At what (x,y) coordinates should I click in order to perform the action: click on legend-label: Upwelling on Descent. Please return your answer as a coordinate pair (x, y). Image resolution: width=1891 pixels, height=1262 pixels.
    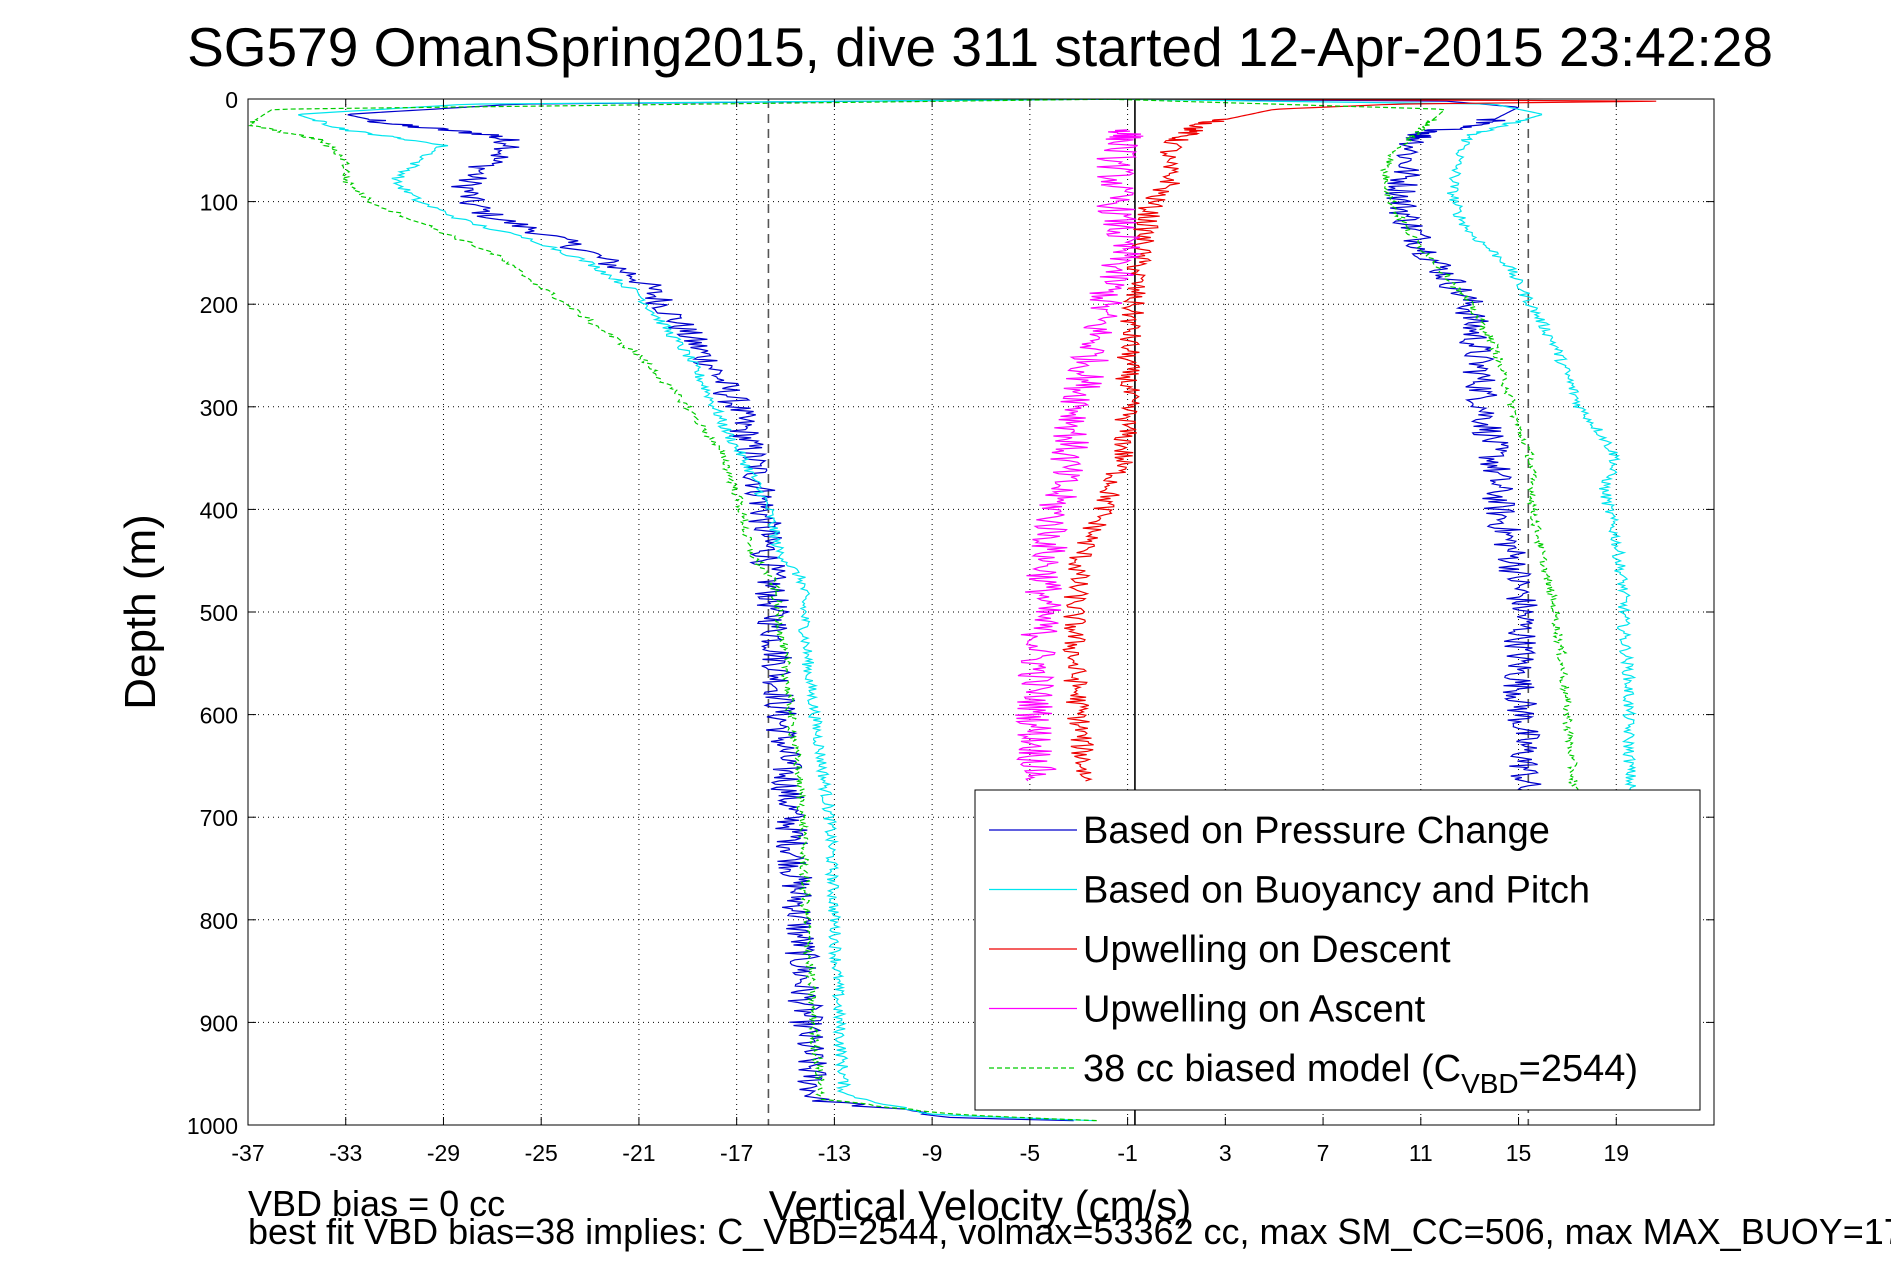
    Looking at the image, I should click on (1267, 950).